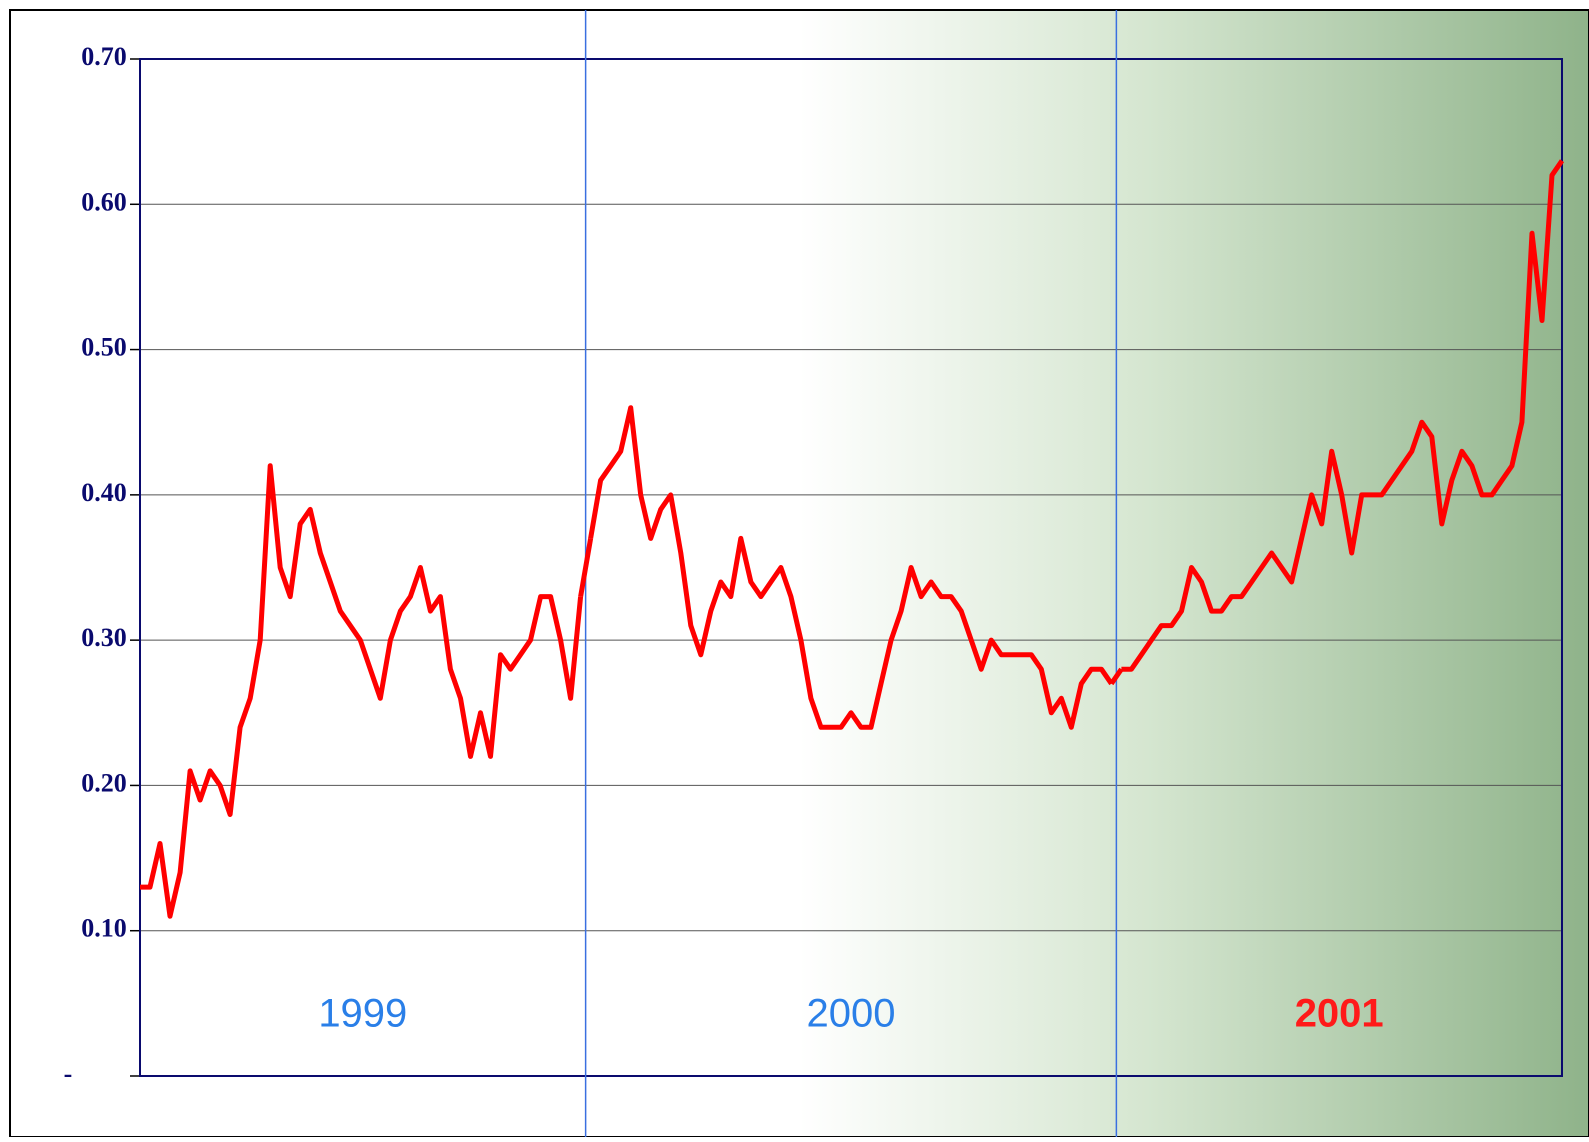  Describe the element at coordinates (104, 347) in the screenshot. I see `y-tick-label: 0.50` at that location.